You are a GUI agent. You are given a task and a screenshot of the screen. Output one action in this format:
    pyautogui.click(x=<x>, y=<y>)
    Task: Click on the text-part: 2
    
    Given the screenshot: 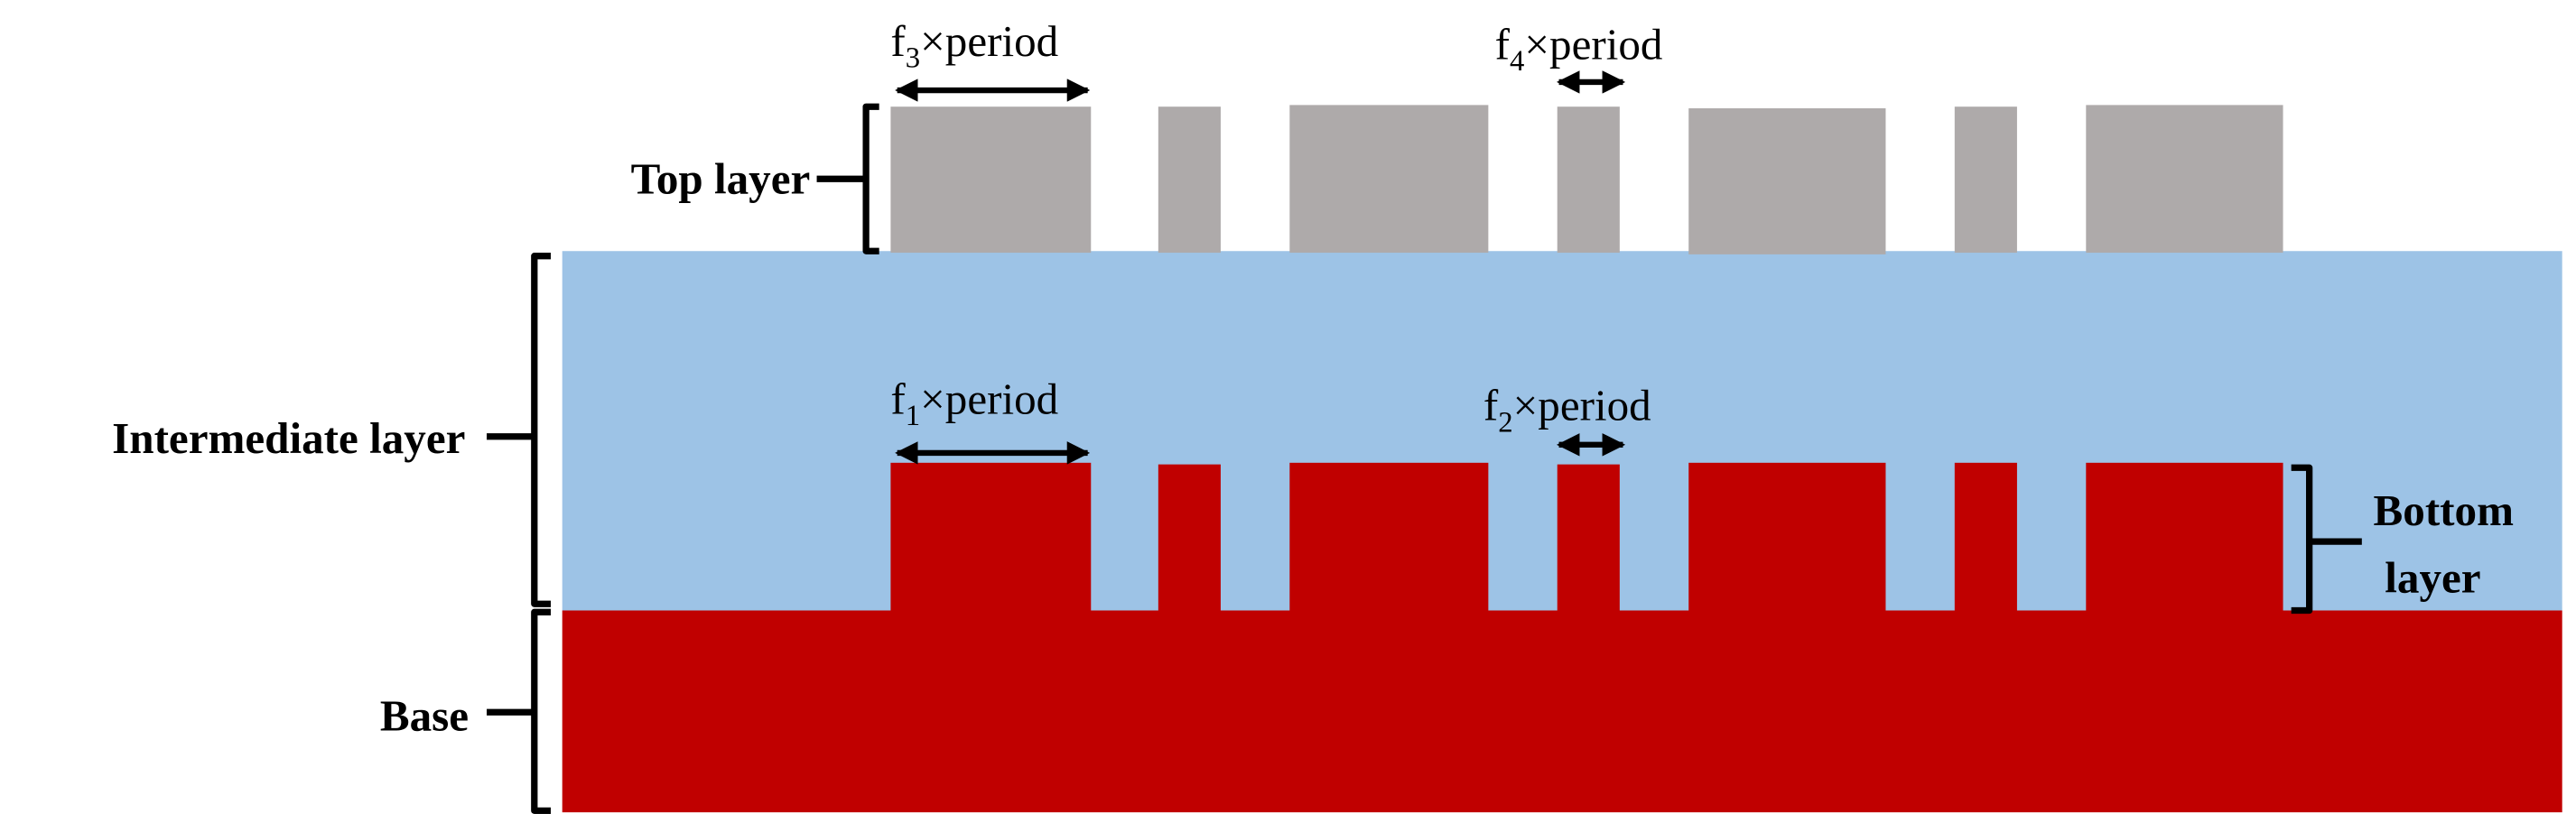 What is the action you would take?
    pyautogui.click(x=1505, y=422)
    